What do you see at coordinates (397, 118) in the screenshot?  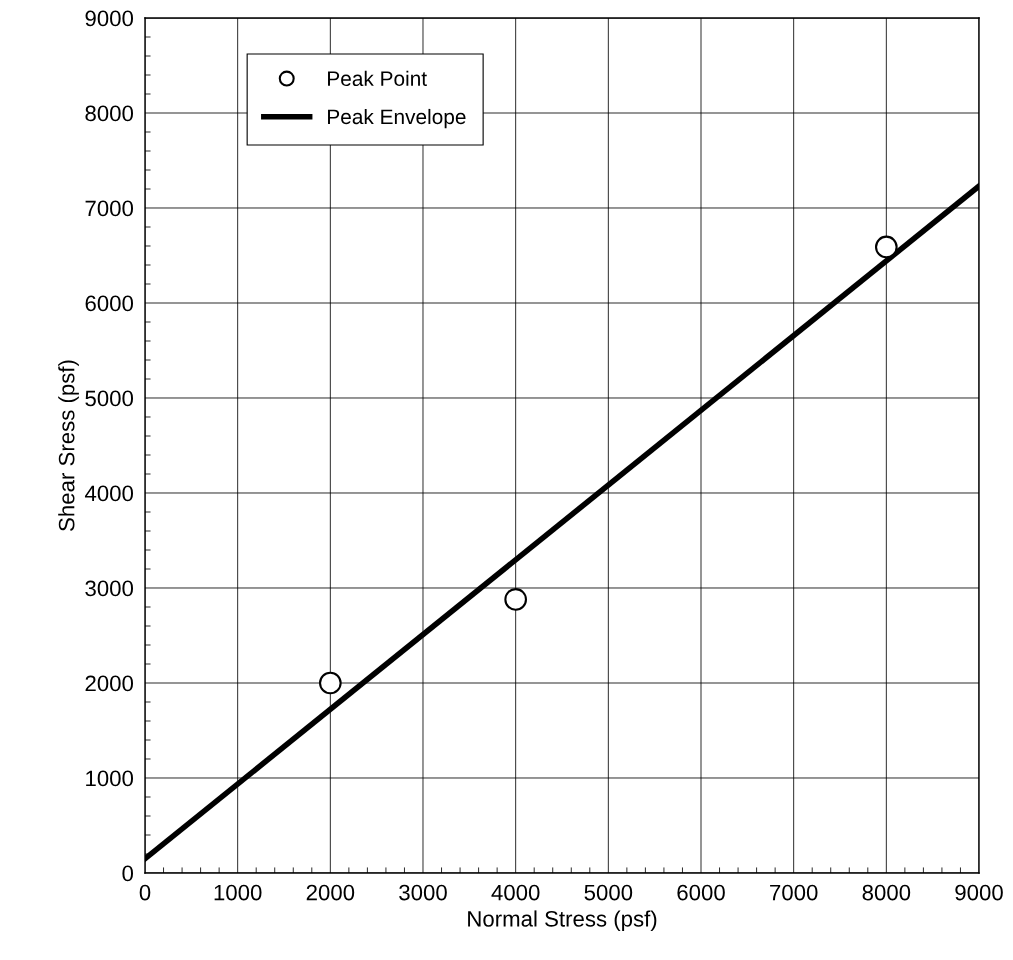 I see `legend-label: Peak Envelope` at bounding box center [397, 118].